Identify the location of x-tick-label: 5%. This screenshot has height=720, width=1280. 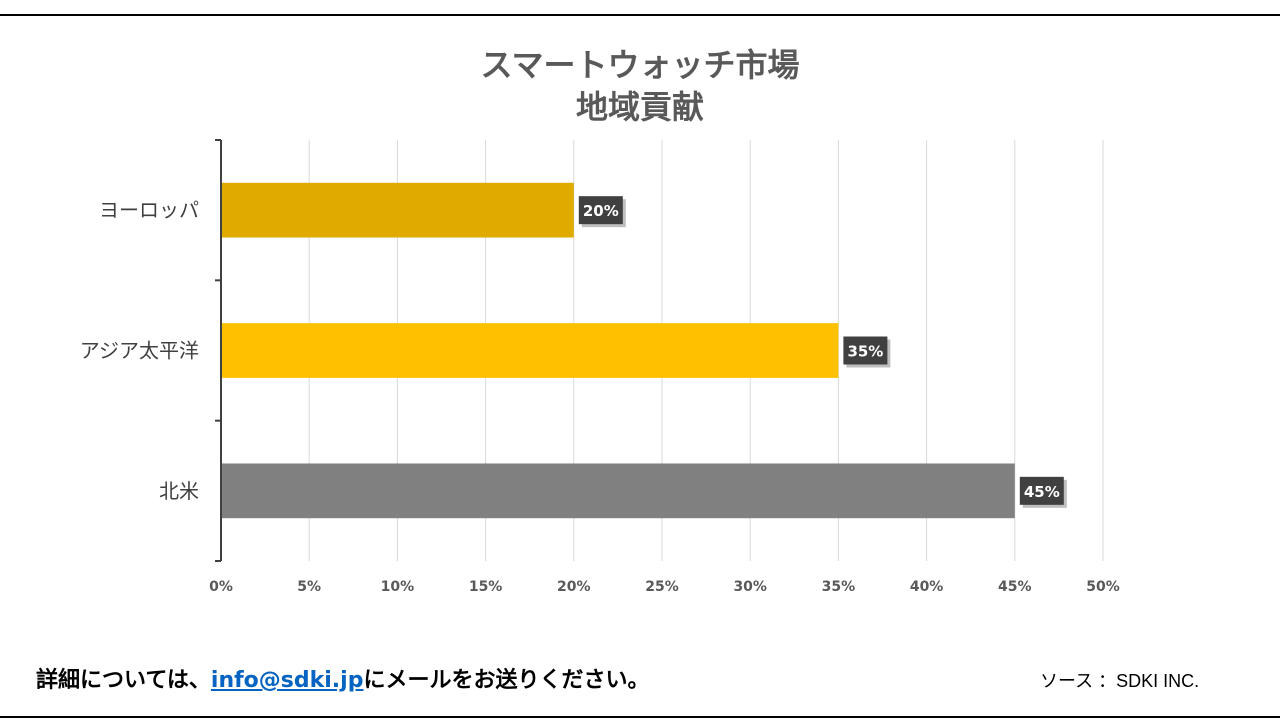
(309, 587).